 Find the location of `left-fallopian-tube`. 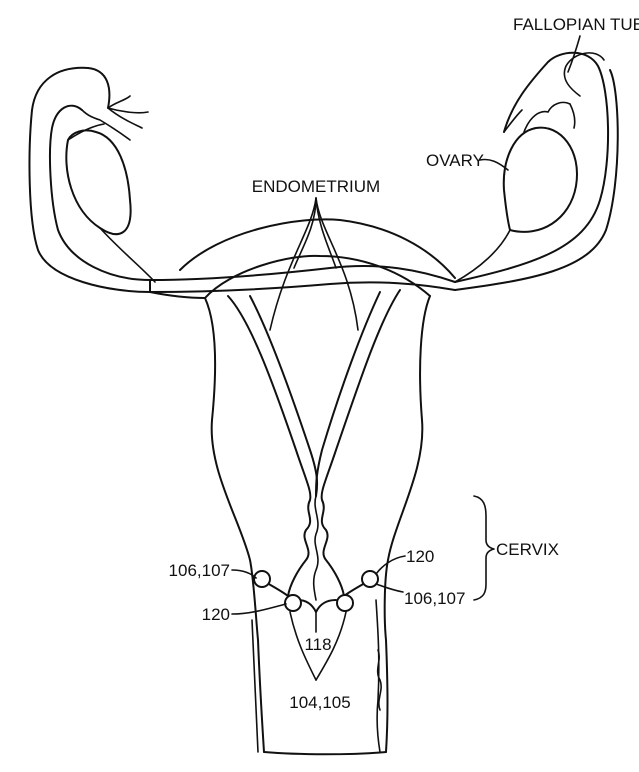

left-fallopian-tube is located at coordinates (90, 180).